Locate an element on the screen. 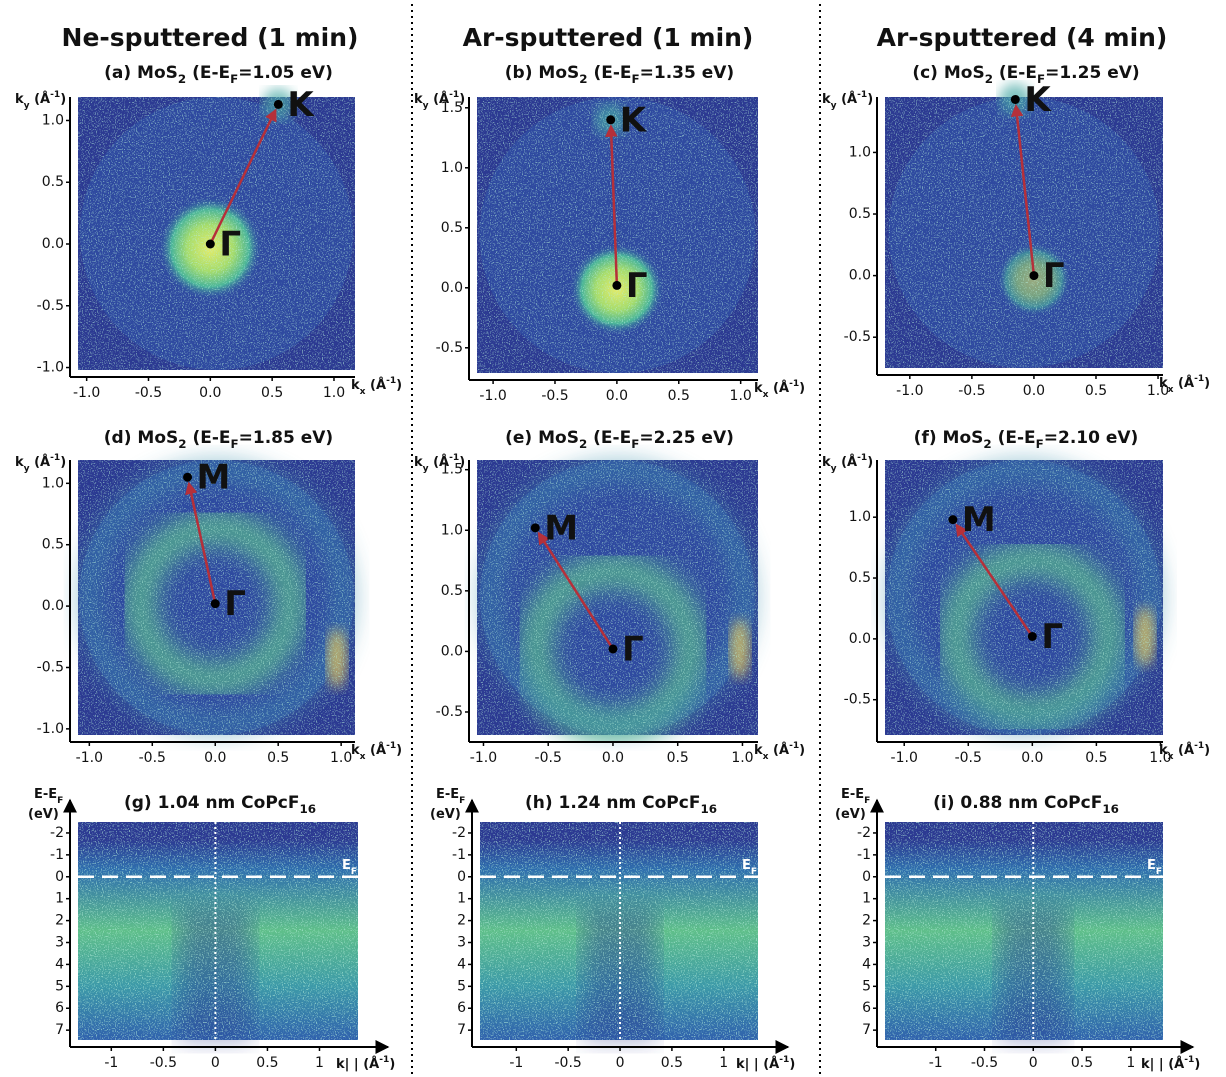  fermi-label: EF is located at coordinates (349, 867).